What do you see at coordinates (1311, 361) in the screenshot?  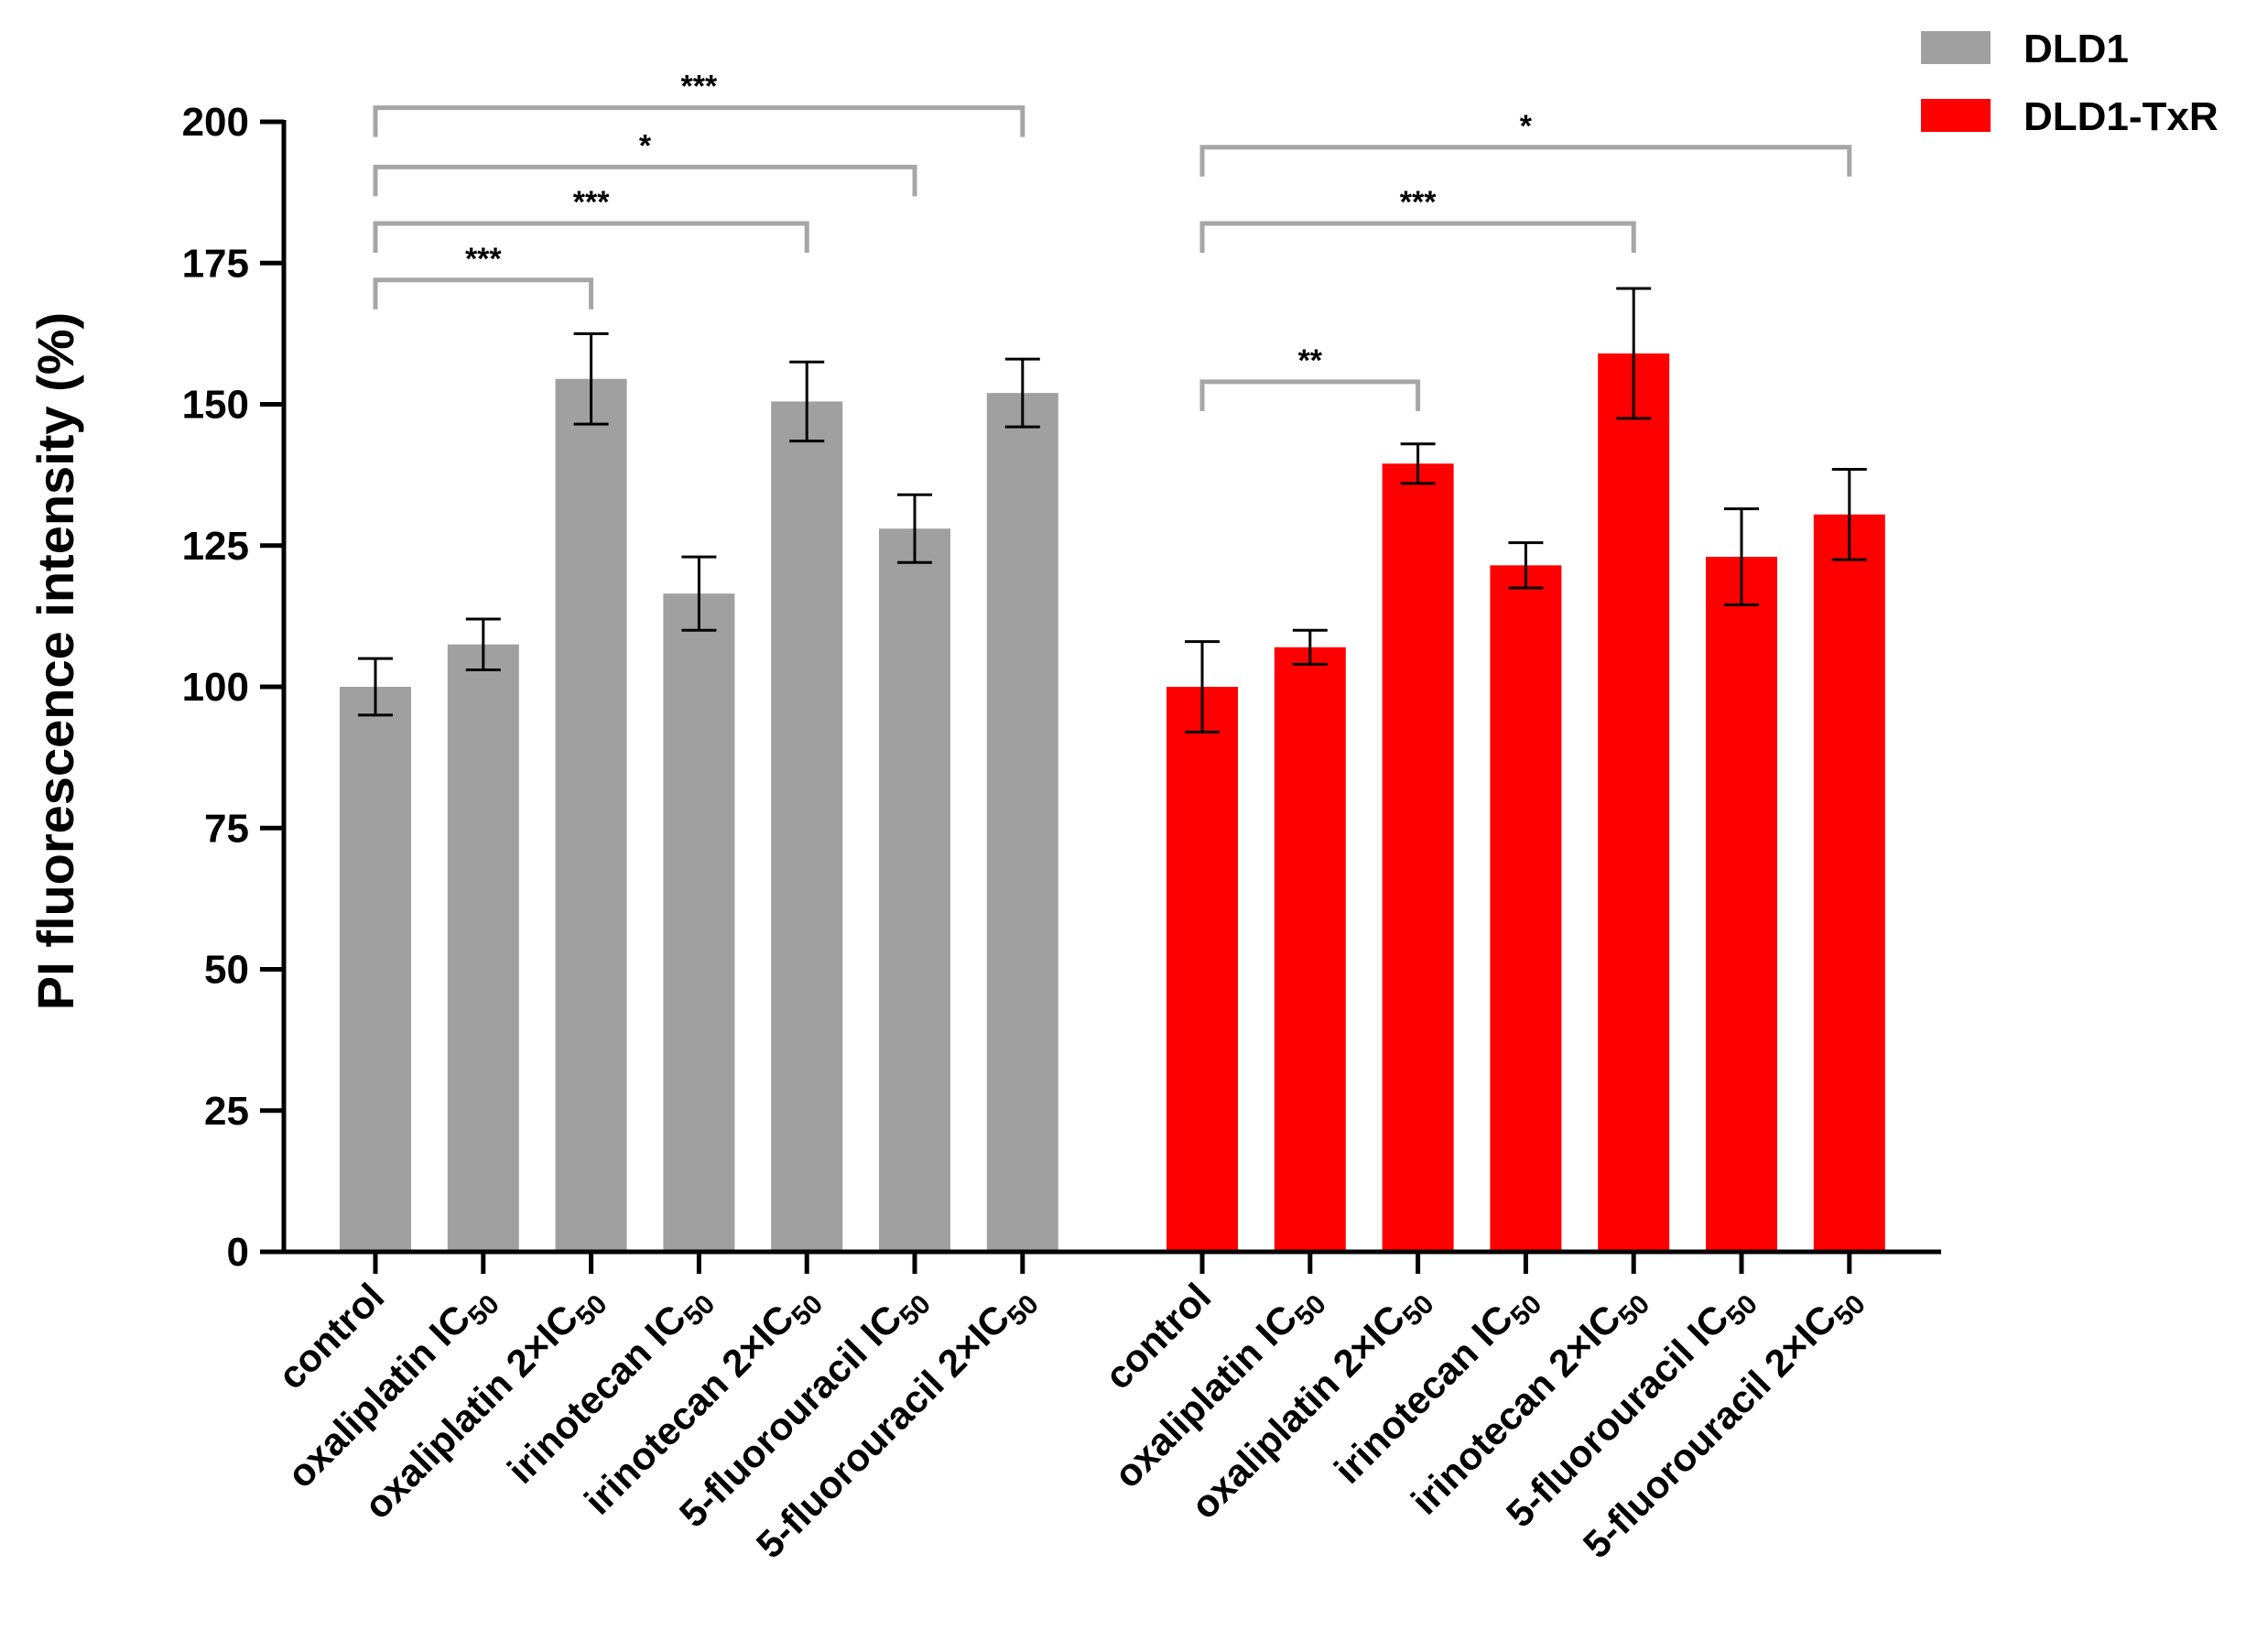 I see `significance-label: **` at bounding box center [1311, 361].